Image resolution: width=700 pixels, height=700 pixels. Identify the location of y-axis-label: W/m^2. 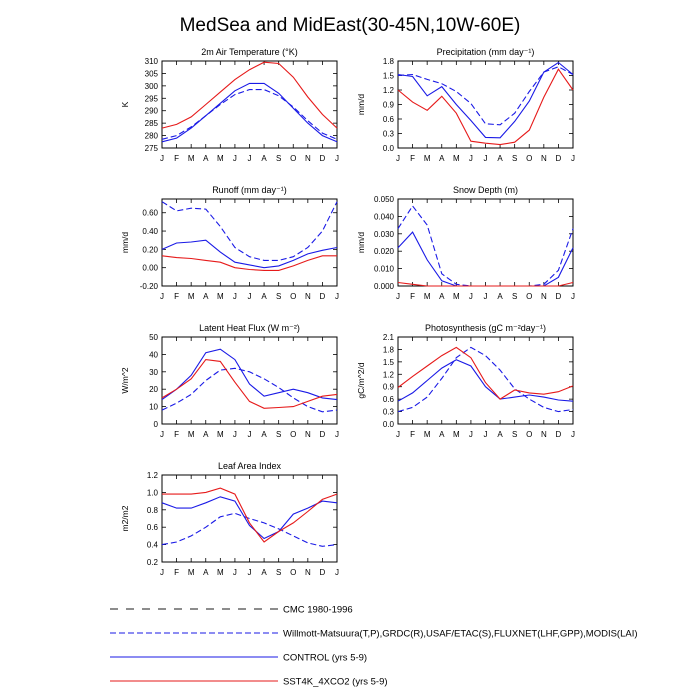
(125, 380).